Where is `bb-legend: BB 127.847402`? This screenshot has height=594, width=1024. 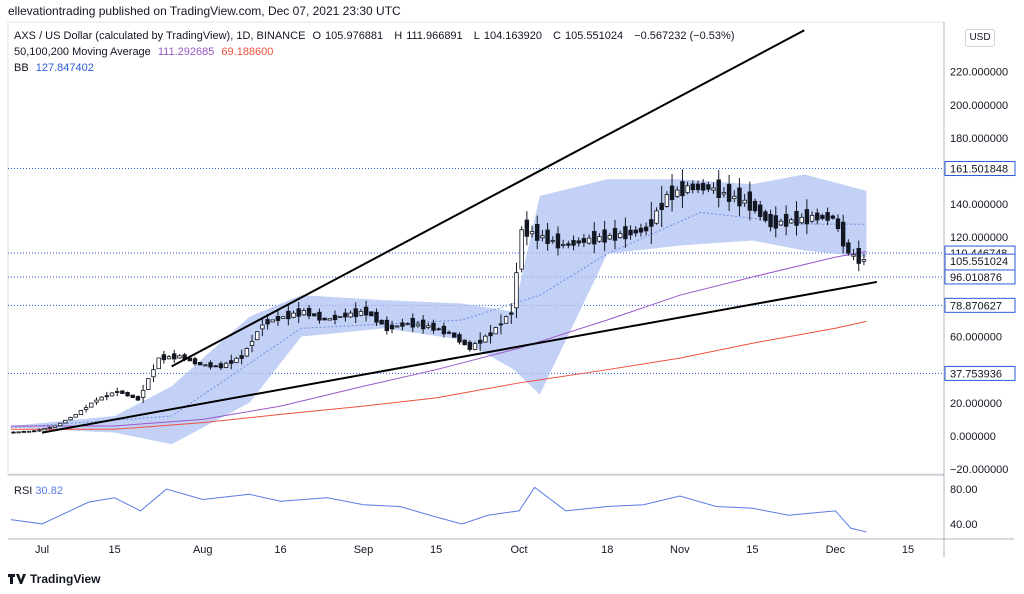 bb-legend: BB 127.847402 is located at coordinates (56, 68).